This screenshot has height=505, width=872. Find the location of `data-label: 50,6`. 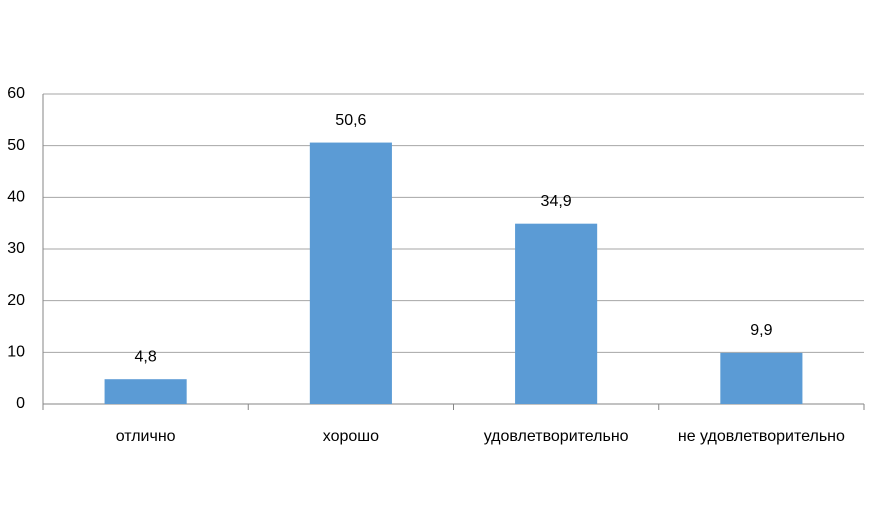

data-label: 50,6 is located at coordinates (350, 120).